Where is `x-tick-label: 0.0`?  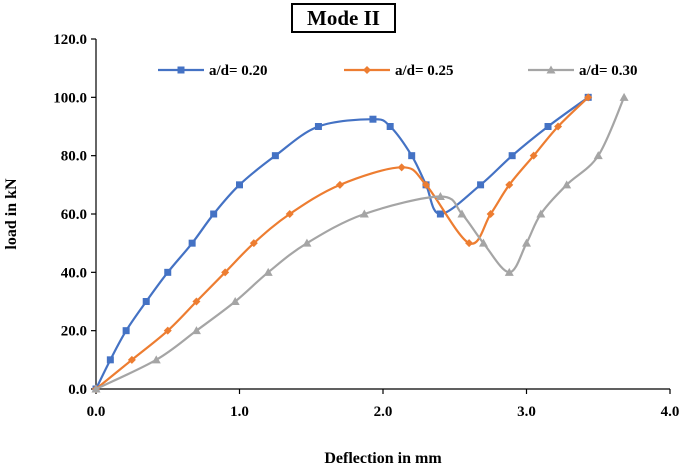 x-tick-label: 0.0 is located at coordinates (96, 412).